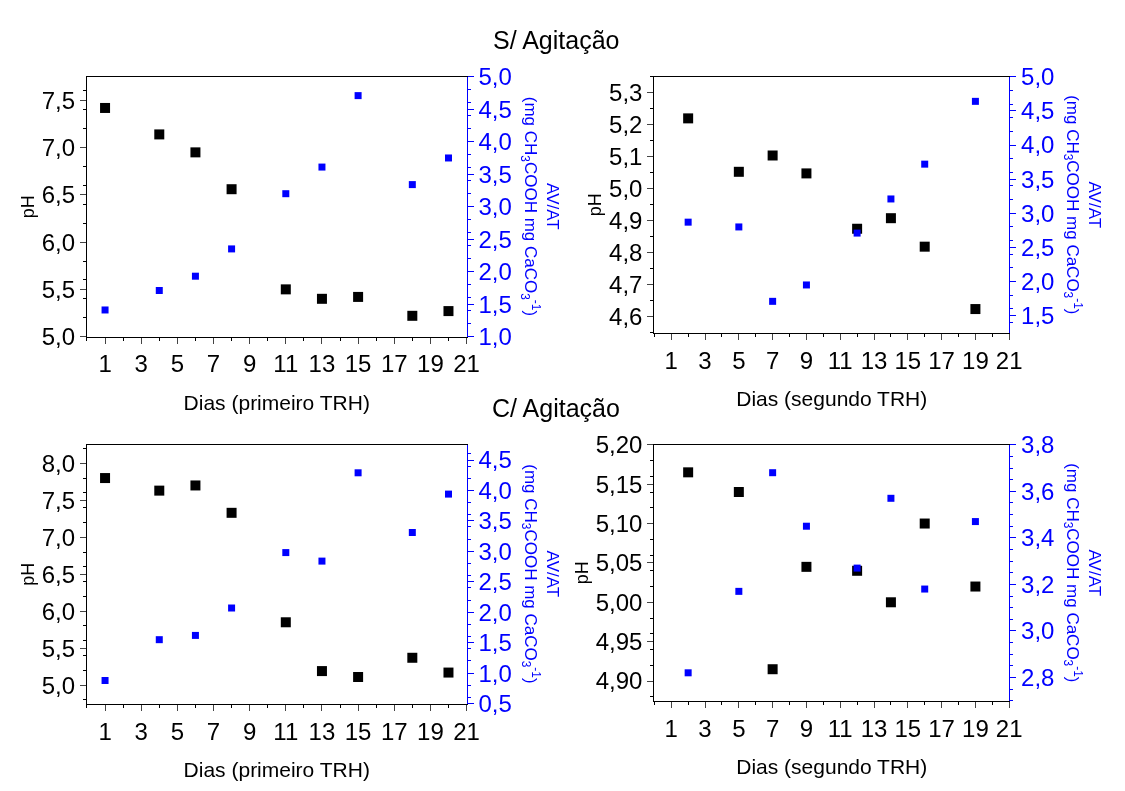  Describe the element at coordinates (626, 253) in the screenshot. I see `y-tick-label: 4,8` at that location.